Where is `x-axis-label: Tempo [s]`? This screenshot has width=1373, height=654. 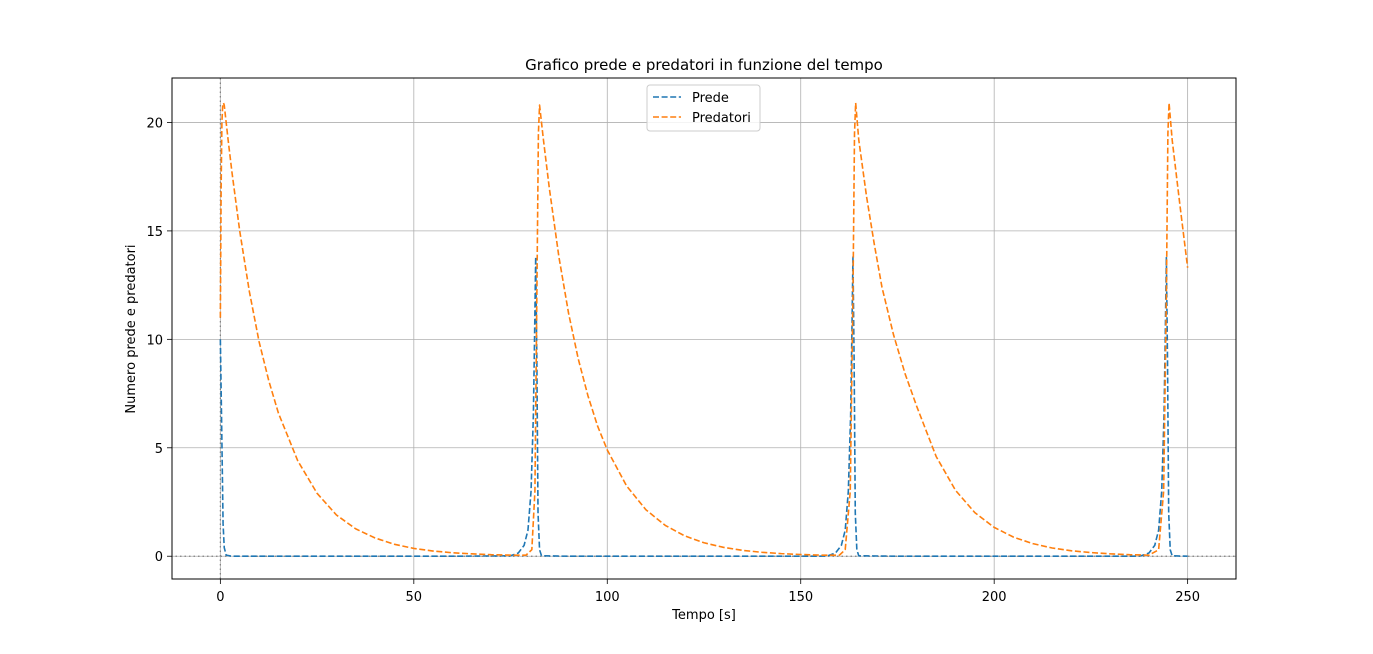
x-axis-label: Tempo [s] is located at coordinates (703, 615).